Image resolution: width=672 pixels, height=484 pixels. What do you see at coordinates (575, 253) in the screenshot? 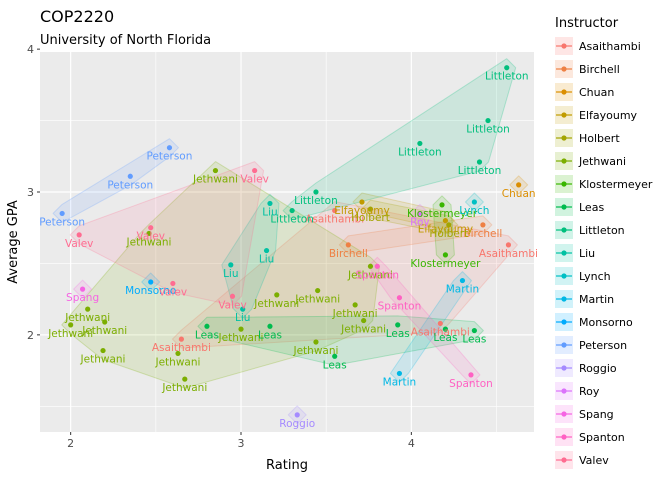
I see `legend-item-liu: Liu` at bounding box center [575, 253].